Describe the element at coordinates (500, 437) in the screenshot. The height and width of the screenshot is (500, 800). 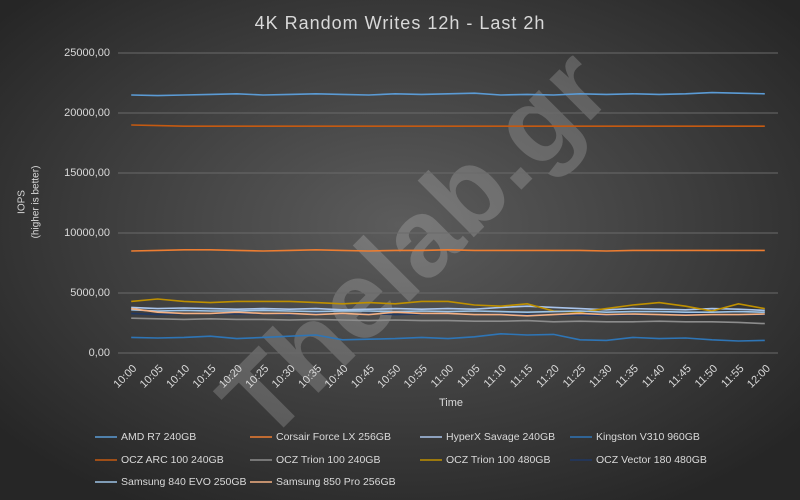
I see `legend-label: HyperX Savage 240GB` at that location.